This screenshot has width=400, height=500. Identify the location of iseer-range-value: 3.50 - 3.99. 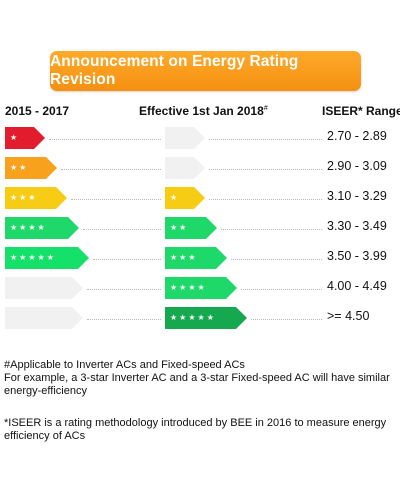
(357, 256).